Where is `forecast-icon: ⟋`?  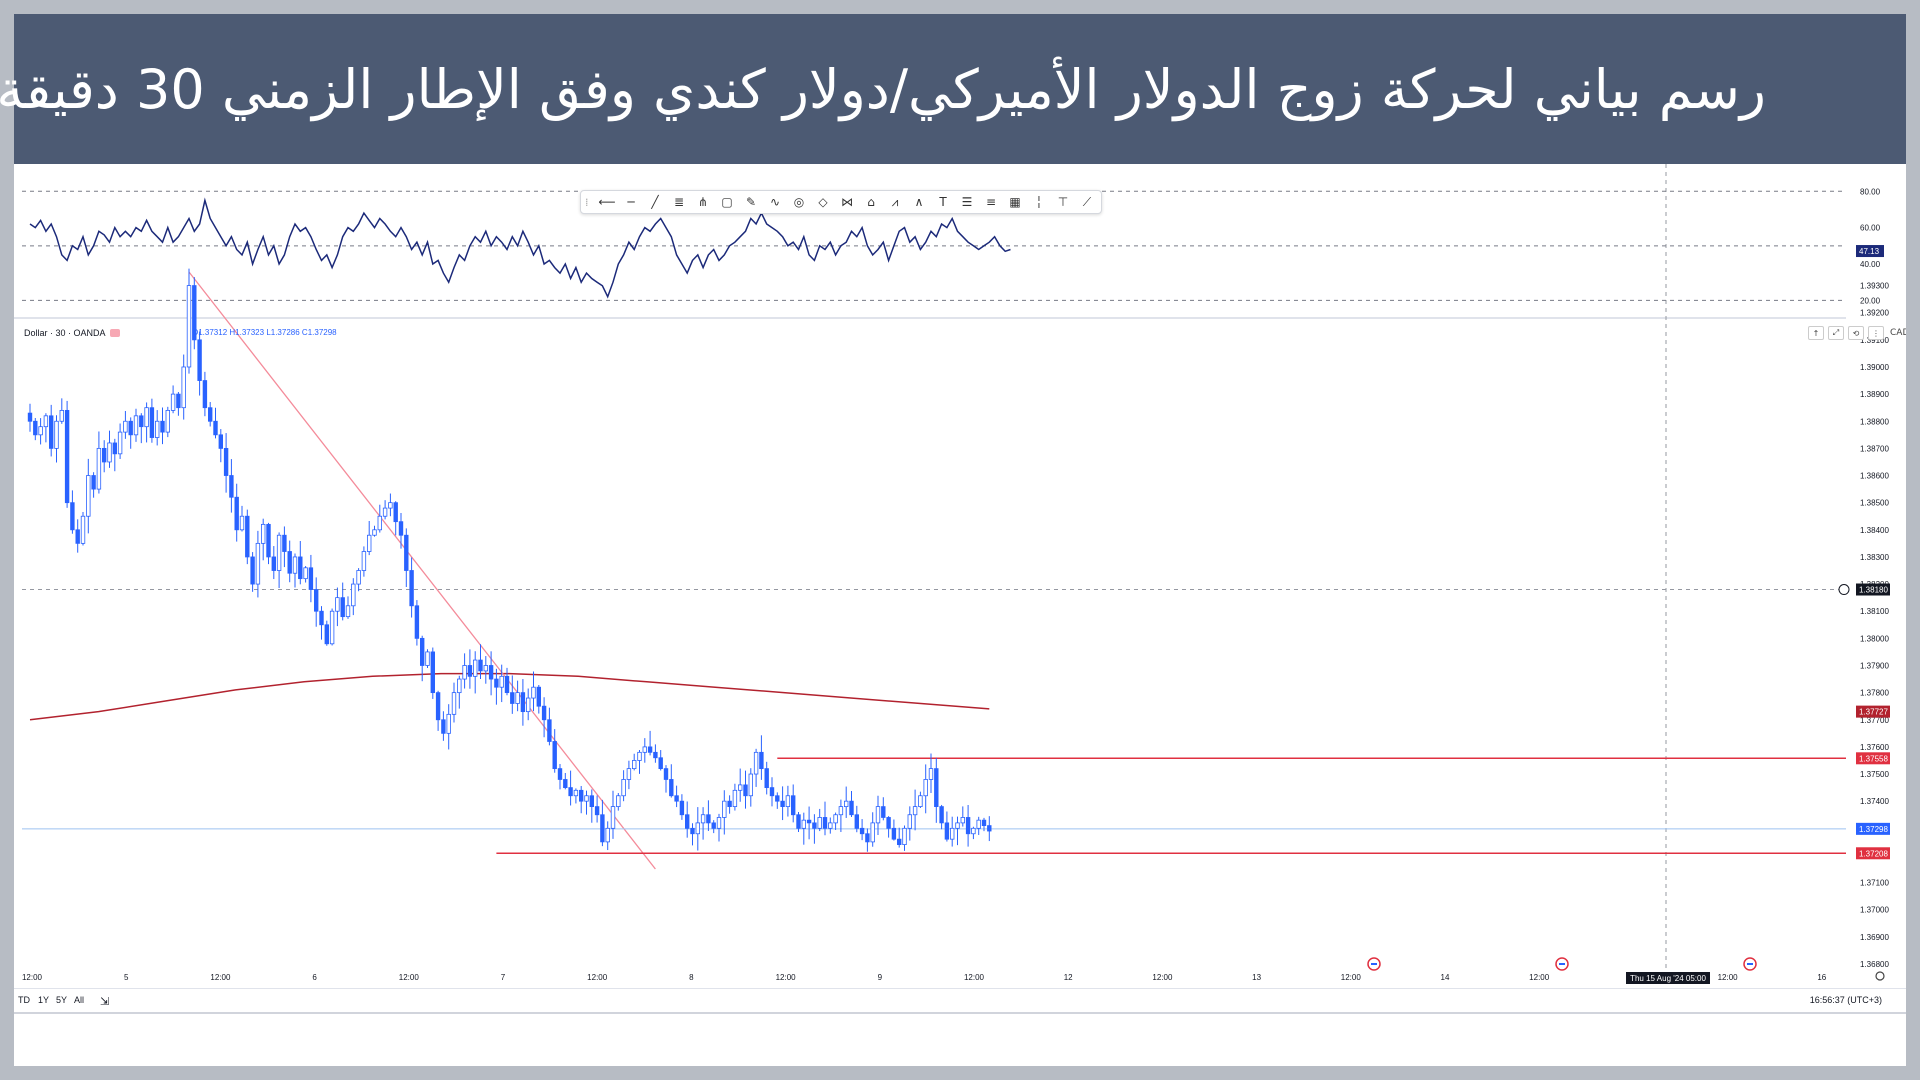
forecast-icon: ⟋ is located at coordinates (1087, 201).